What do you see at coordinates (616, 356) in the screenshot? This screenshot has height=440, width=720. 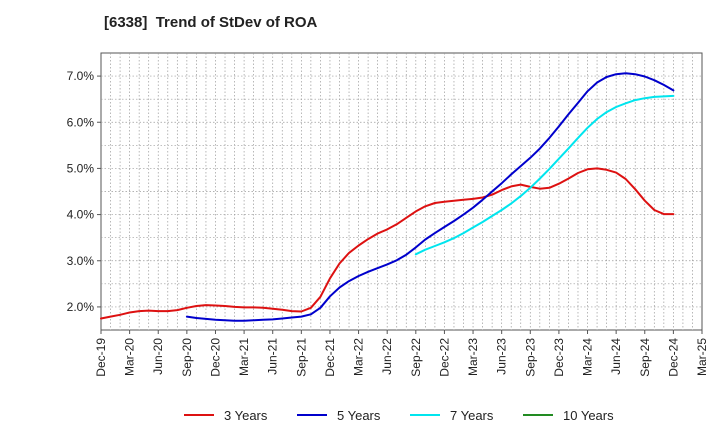 I see `x-tick-label: Jun-24` at bounding box center [616, 356].